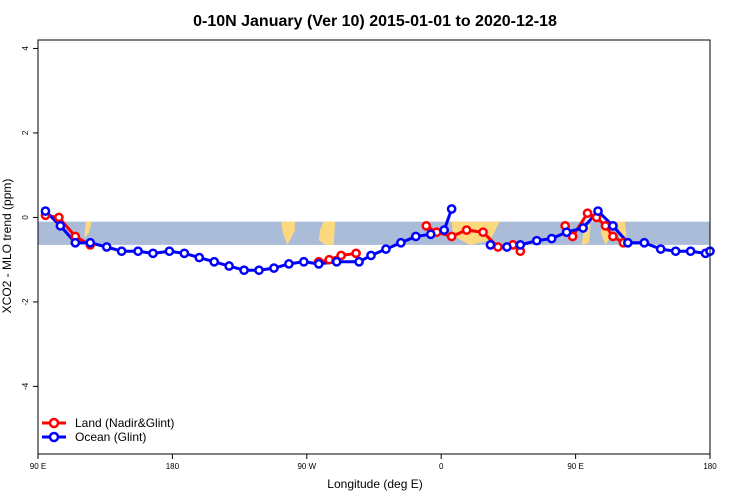  I want to click on y-axis-title: XCO2 - MLO trend (ppm), so click(7, 246).